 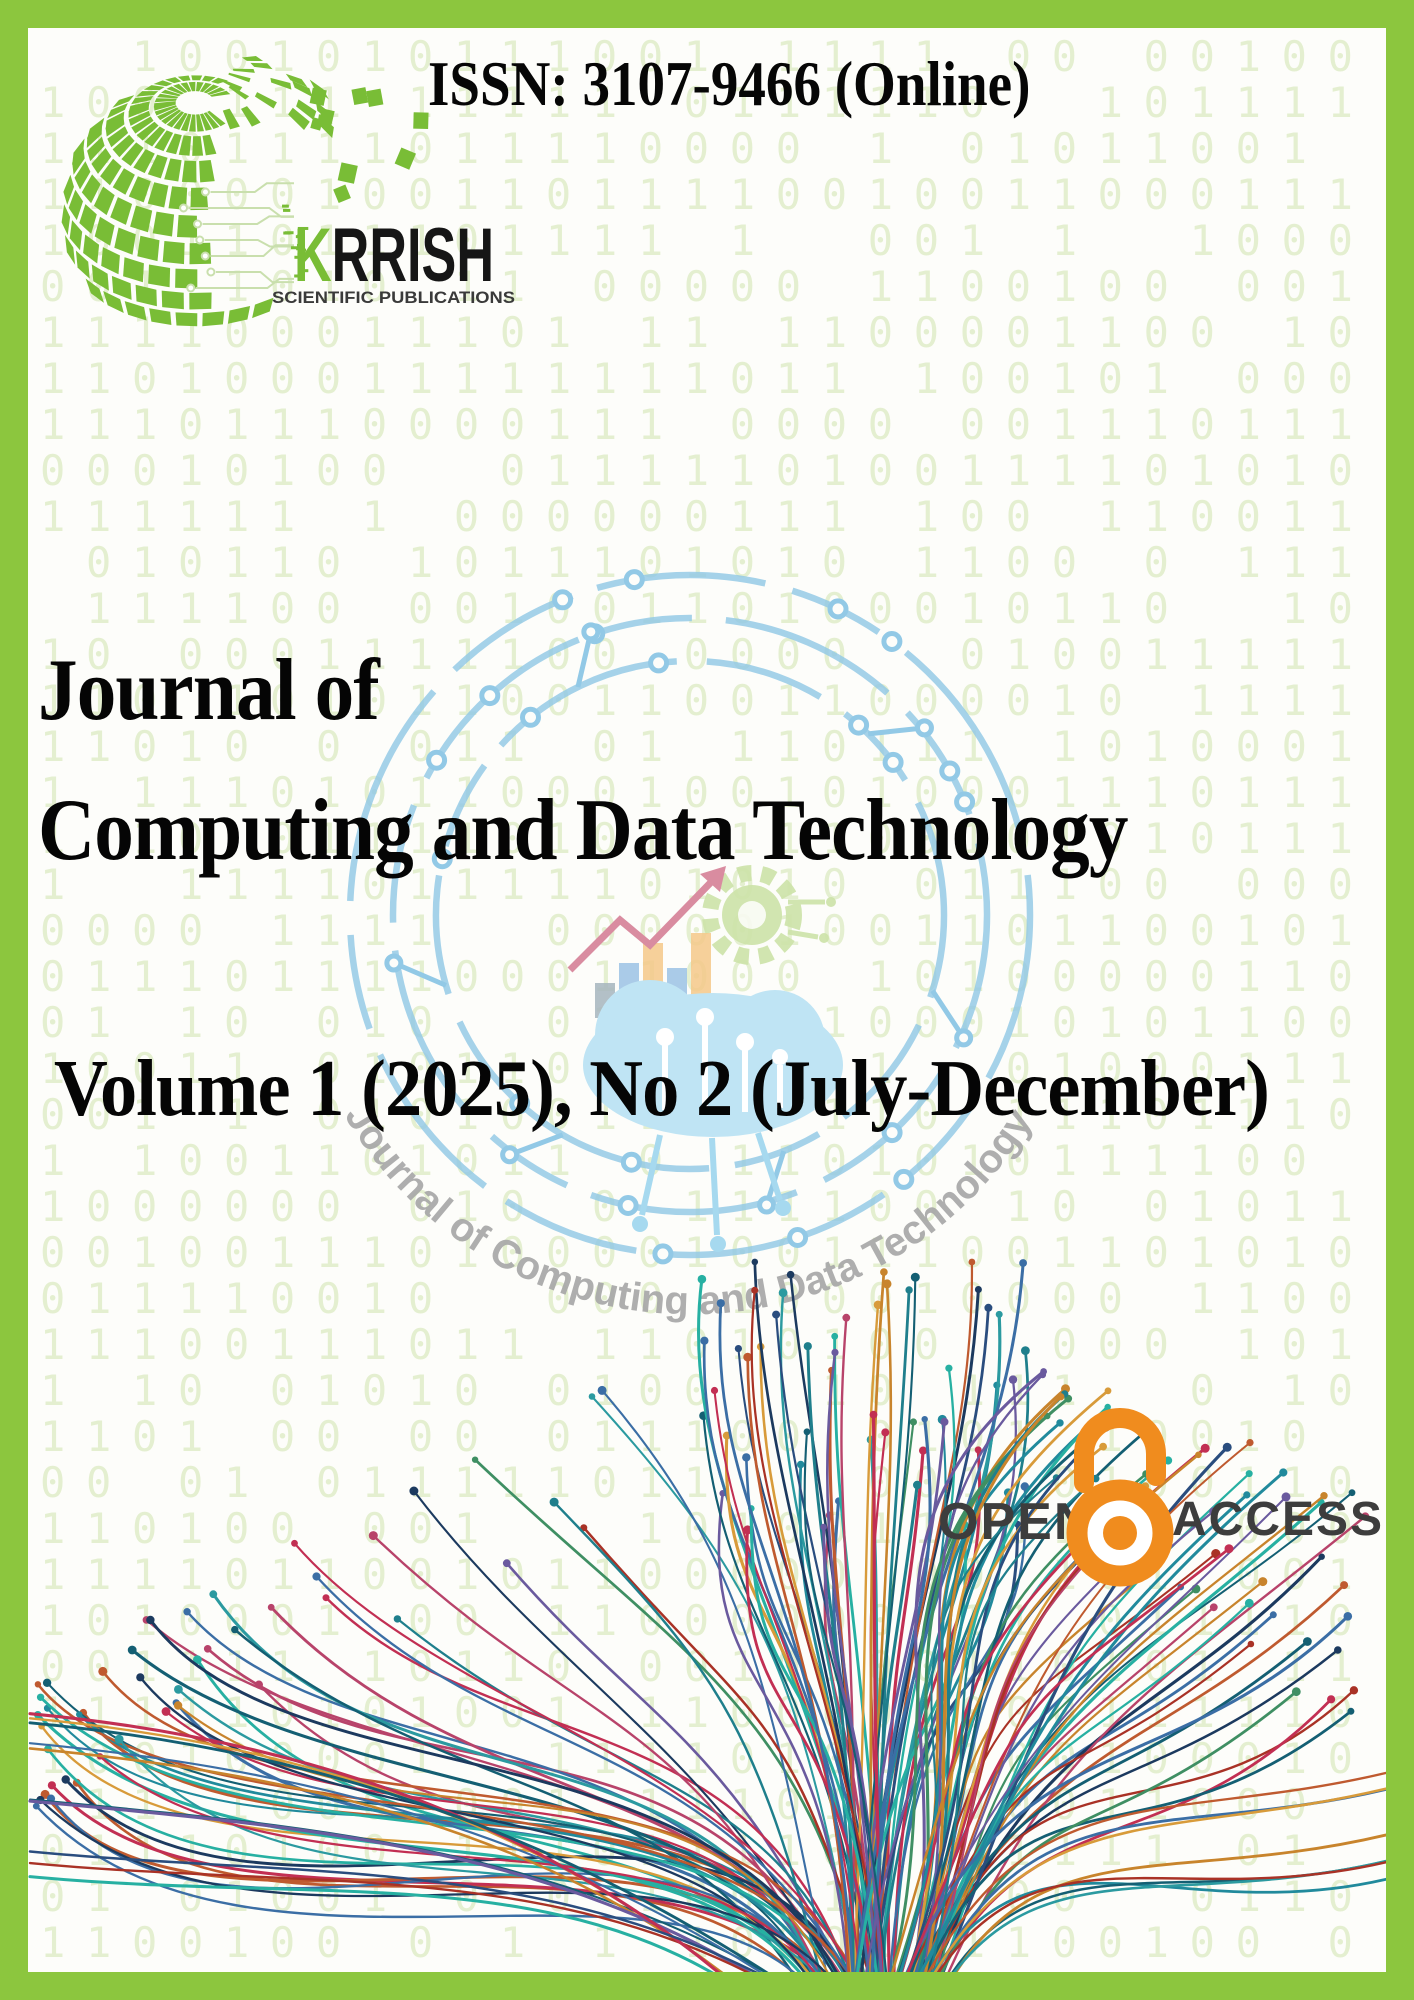 What do you see at coordinates (707, 378) in the screenshot?
I see `binary-row: 110100011111111011 100101 000` at bounding box center [707, 378].